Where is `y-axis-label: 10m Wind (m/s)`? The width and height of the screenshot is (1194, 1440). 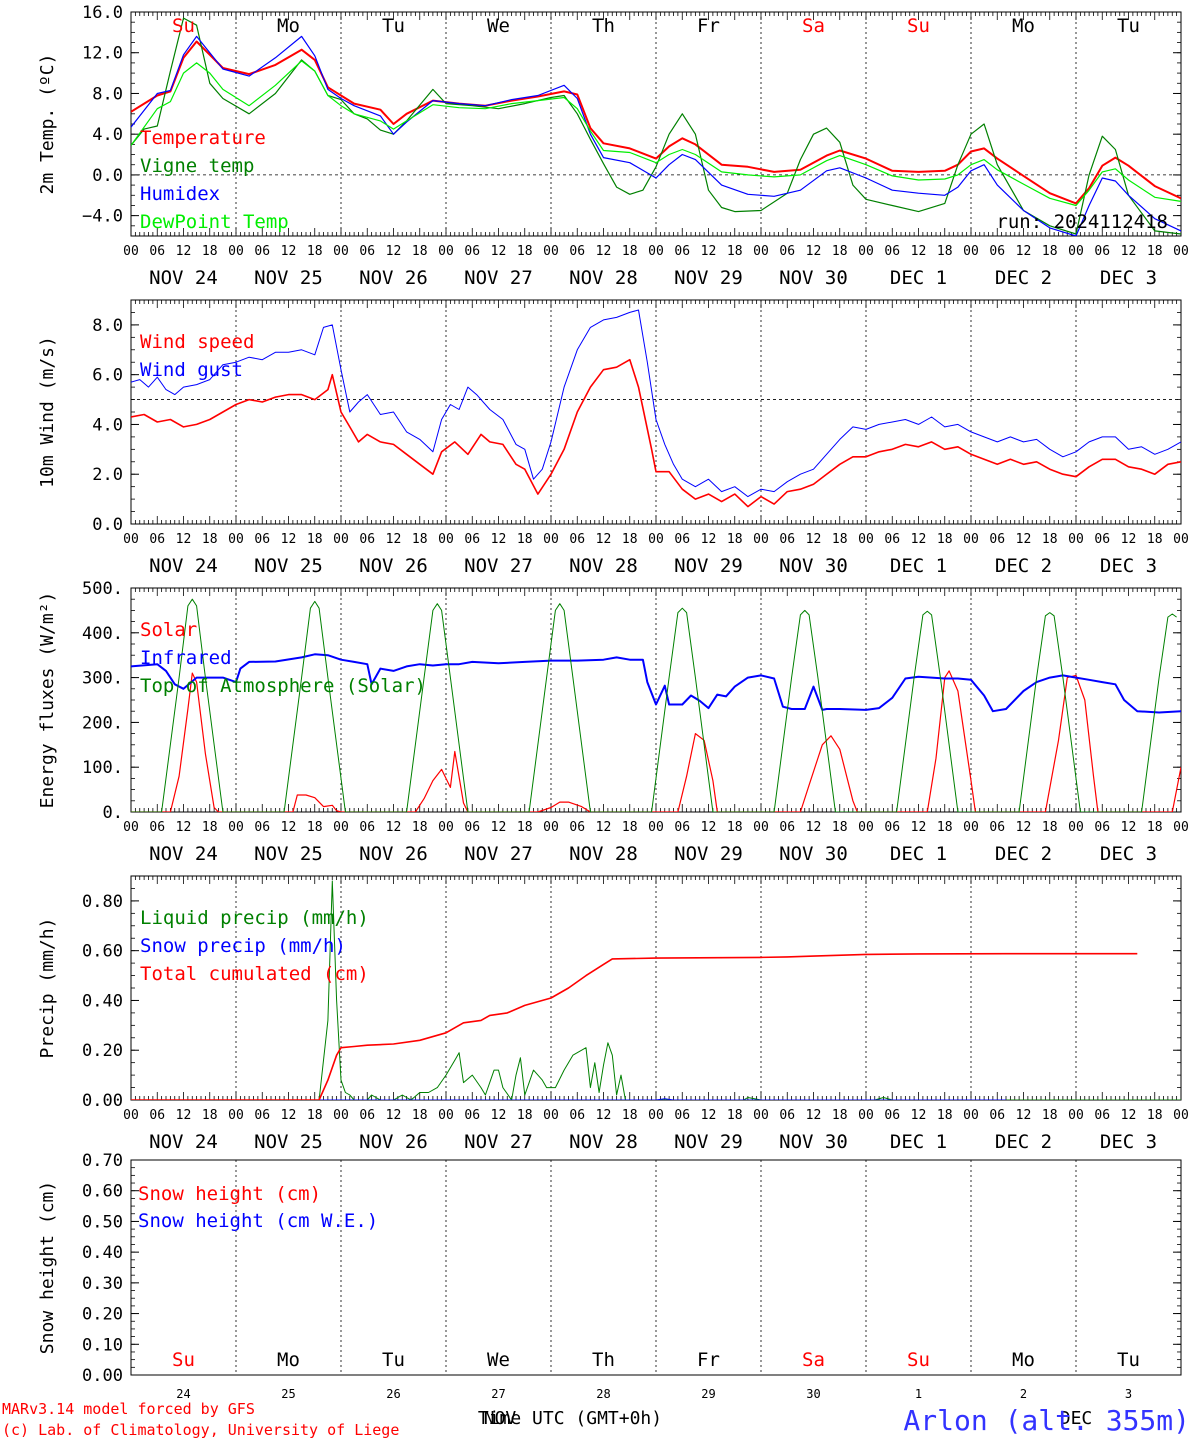 y-axis-label: 10m Wind (m/s) is located at coordinates (47, 412).